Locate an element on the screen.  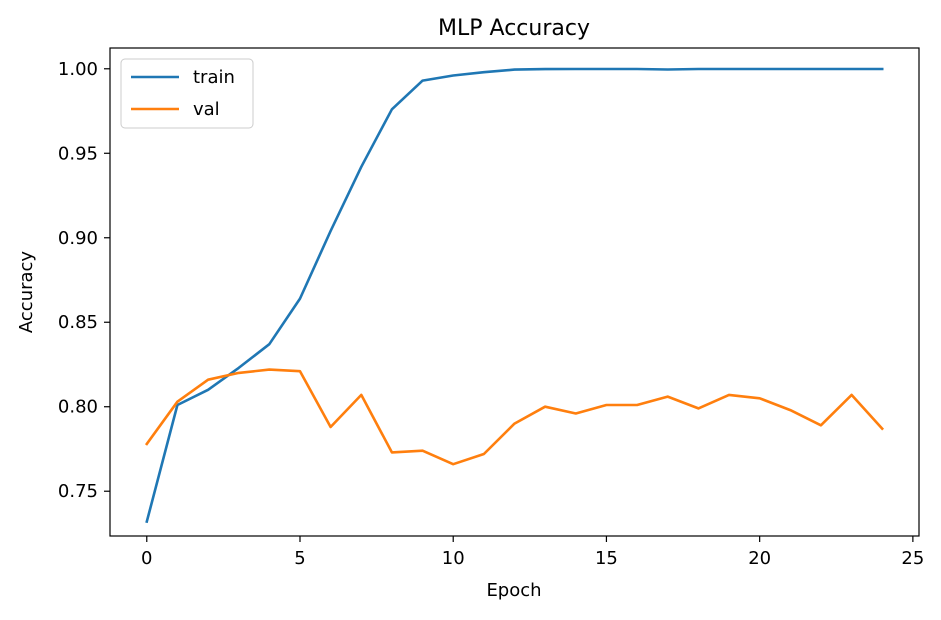
x-tick-label: 10 is located at coordinates (453, 558).